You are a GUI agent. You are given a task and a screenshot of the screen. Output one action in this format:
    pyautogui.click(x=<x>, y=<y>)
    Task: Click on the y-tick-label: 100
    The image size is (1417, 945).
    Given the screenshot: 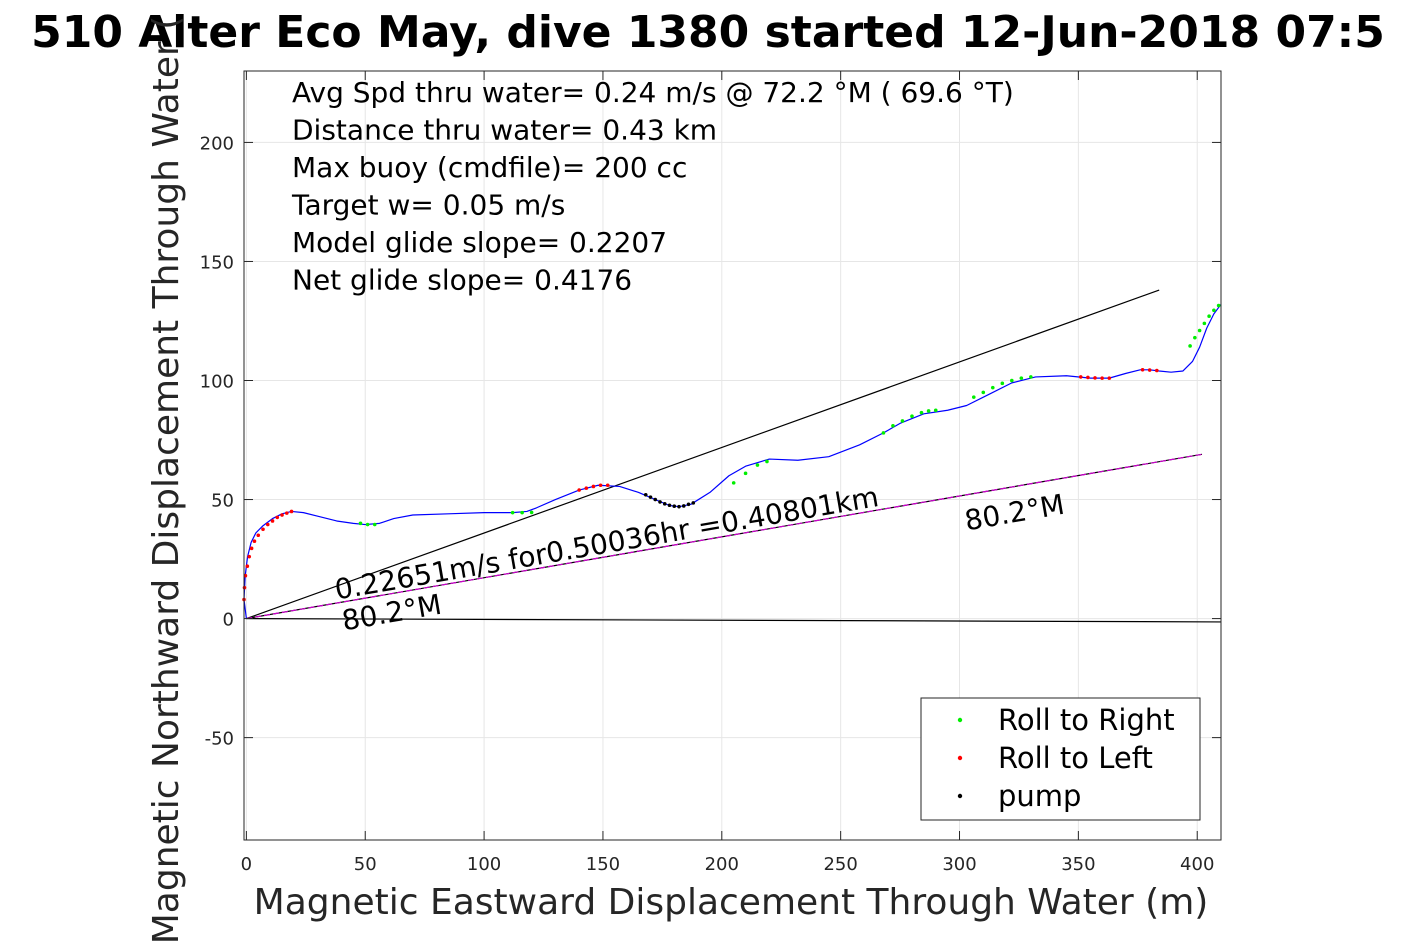 What is the action you would take?
    pyautogui.click(x=217, y=382)
    